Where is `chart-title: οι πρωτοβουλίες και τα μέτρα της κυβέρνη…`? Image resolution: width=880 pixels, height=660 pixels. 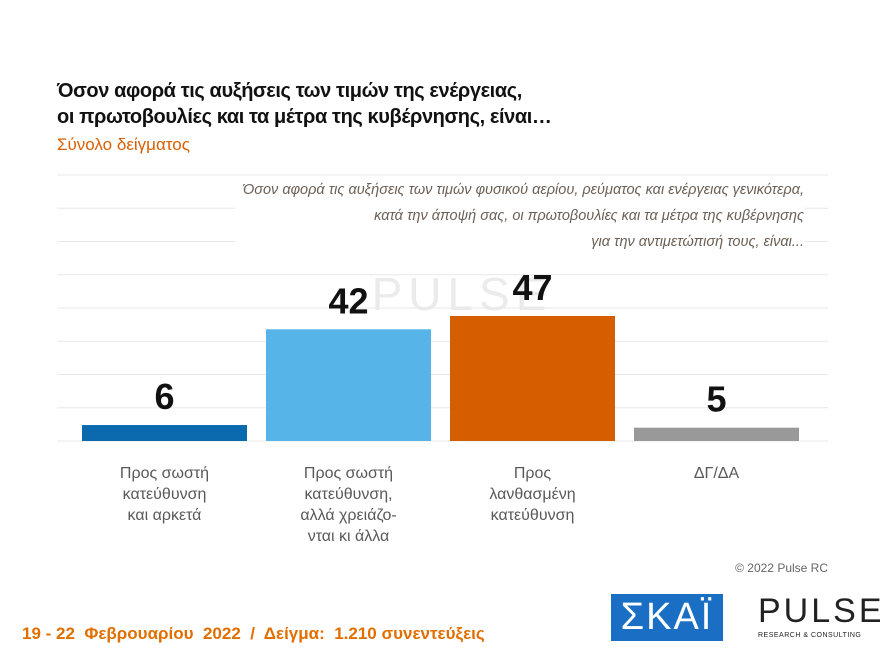
chart-title: οι πρωτοβουλίες και τα μέτρα της κυβέρνη… is located at coordinates (304, 117).